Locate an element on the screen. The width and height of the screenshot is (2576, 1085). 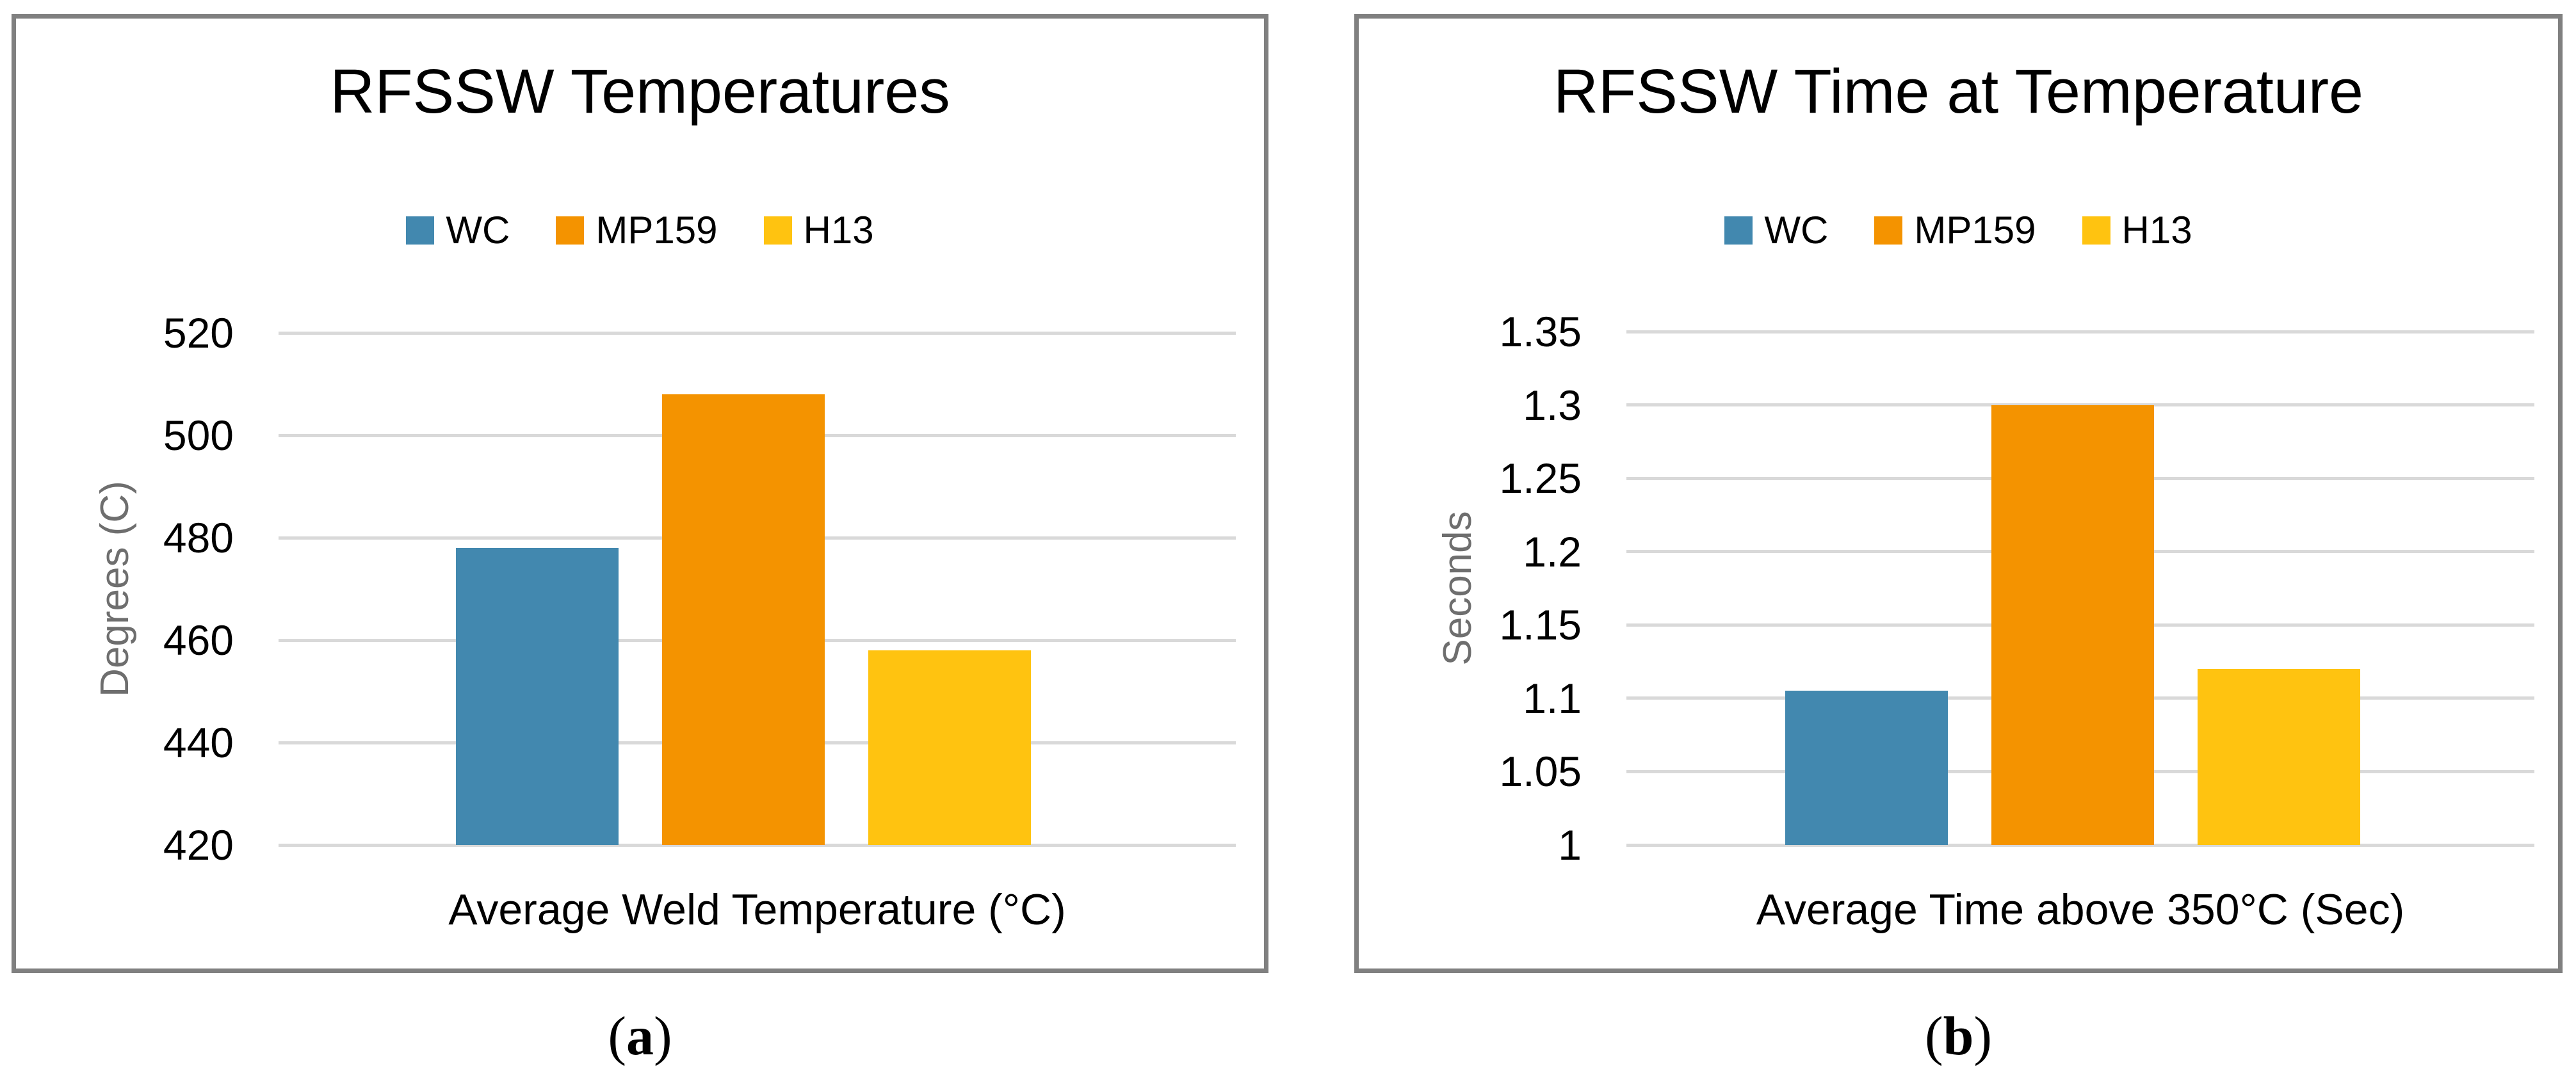
y-tick-label: 1.1 is located at coordinates (1552, 698).